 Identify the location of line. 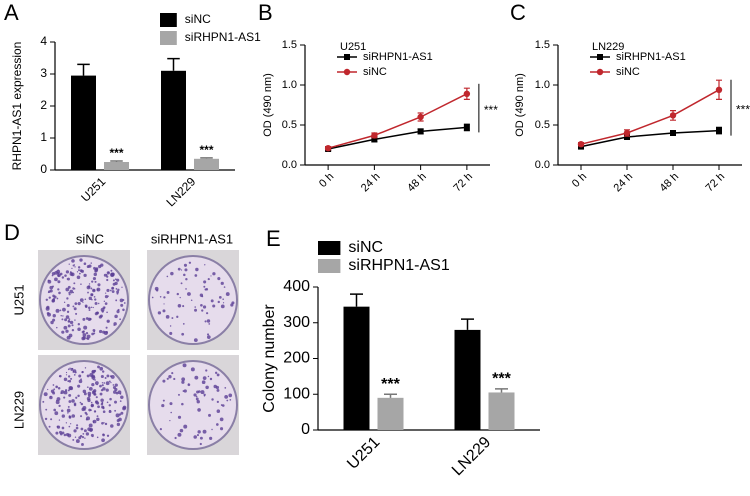
(397, 121).